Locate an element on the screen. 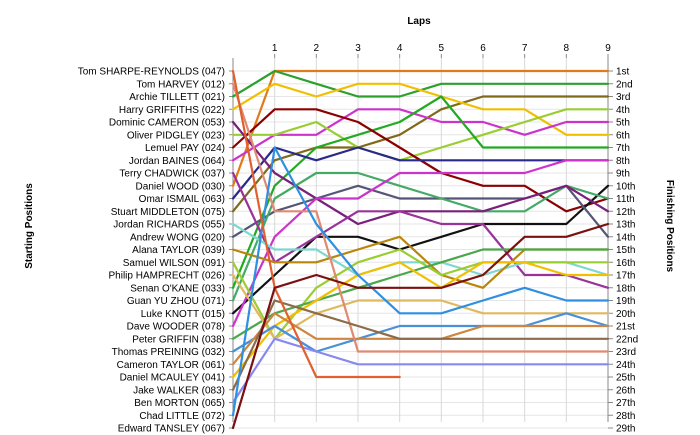 This screenshot has height=435, width=700. starting-position-label: Archie TILLETT (021) is located at coordinates (177, 97).